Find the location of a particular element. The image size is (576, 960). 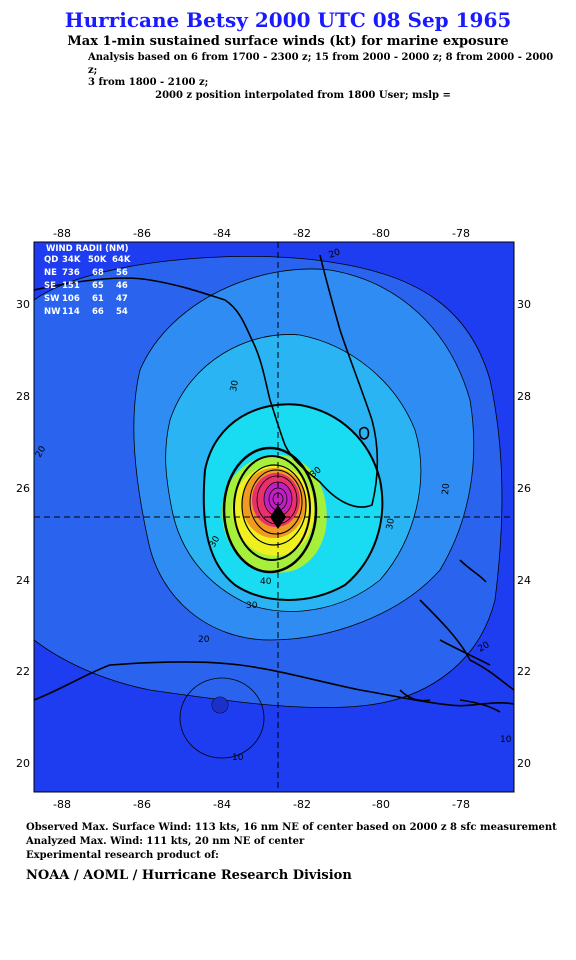

contour-label: 40 is located at coordinates (266, 582).